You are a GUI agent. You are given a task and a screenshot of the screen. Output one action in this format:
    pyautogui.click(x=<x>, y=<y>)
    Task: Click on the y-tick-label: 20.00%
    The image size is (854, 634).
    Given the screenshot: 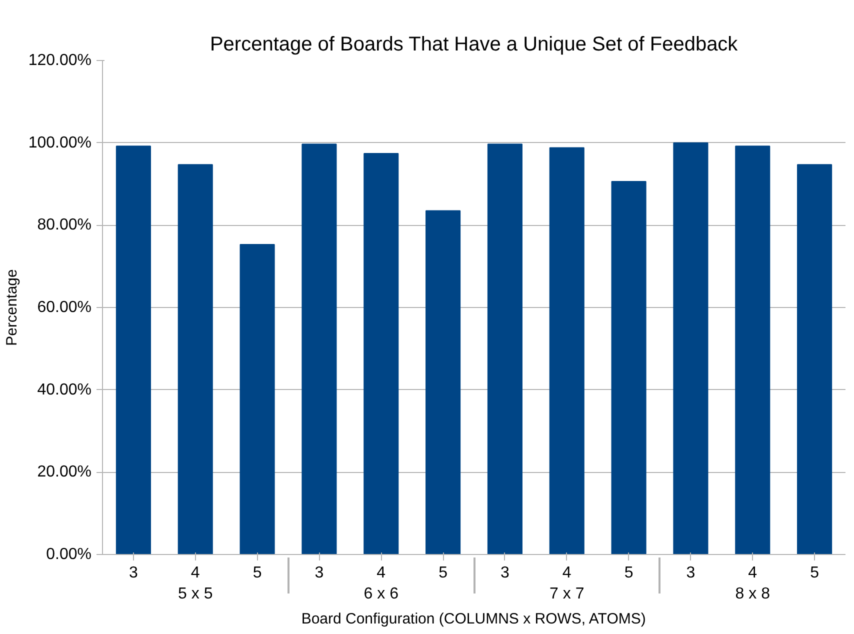 What is the action you would take?
    pyautogui.click(x=64, y=472)
    